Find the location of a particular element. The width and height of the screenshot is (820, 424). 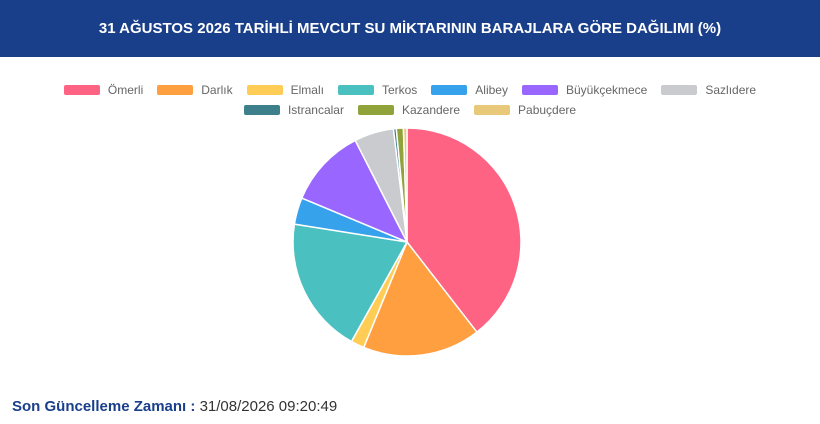

legend-label: Kazandere is located at coordinates (431, 110).